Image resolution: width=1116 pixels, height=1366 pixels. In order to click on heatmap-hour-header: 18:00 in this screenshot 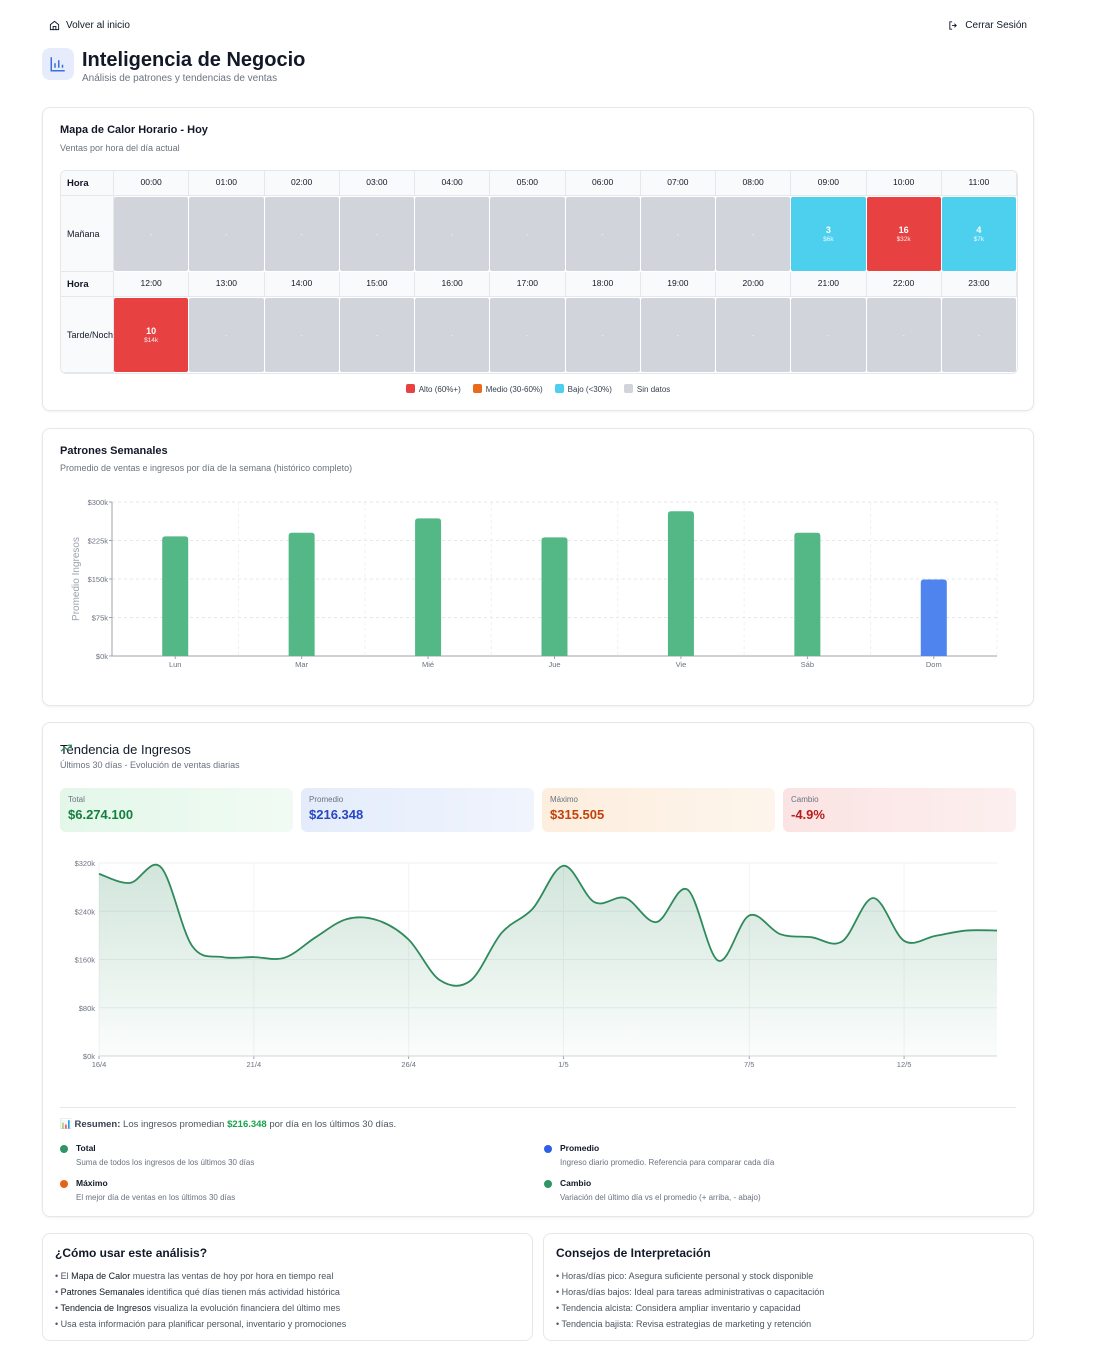, I will do `click(603, 284)`.